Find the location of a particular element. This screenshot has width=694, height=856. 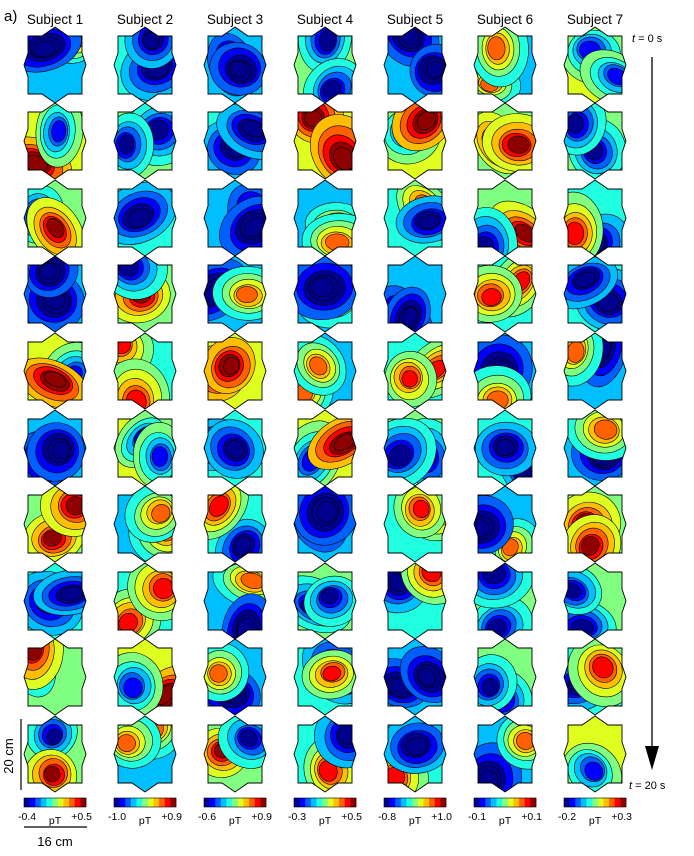

colorbar-max-label: +0.3 is located at coordinates (621, 817).